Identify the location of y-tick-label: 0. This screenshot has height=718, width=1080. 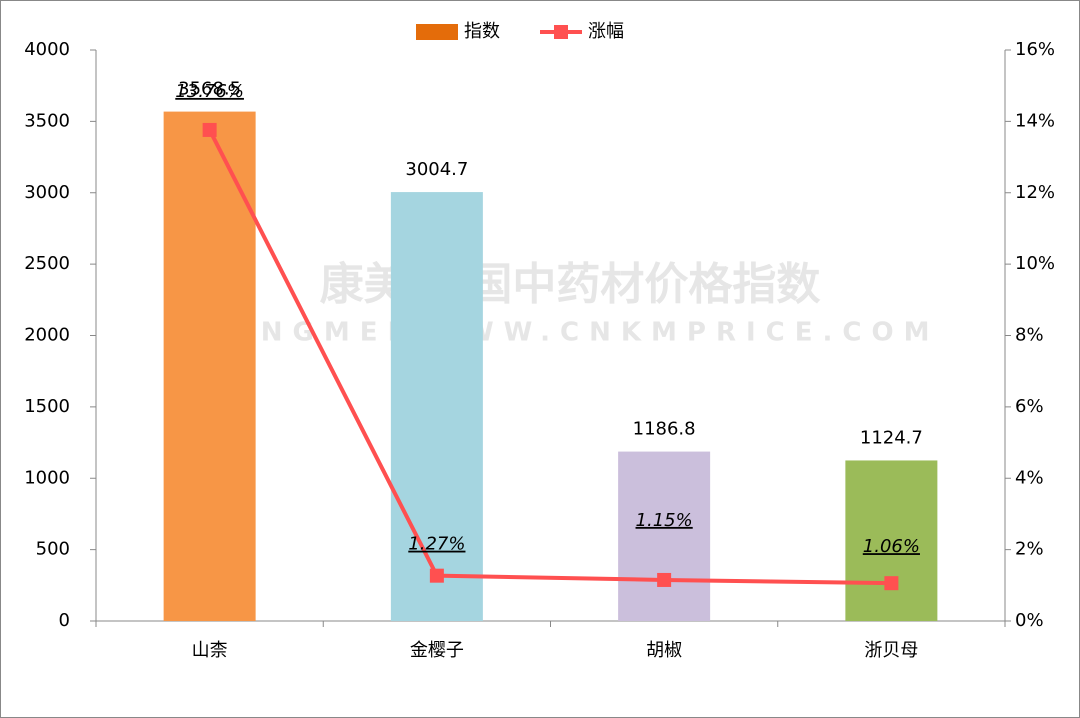
(64, 620).